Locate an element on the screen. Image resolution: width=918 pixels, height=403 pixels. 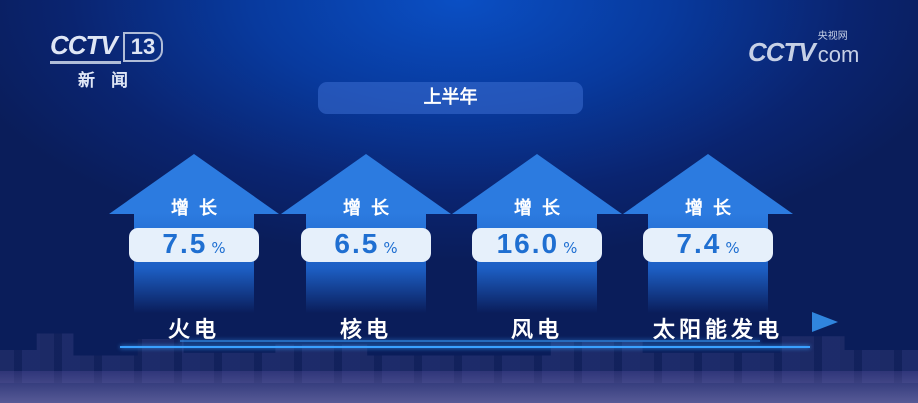
period-title: 上半年 is located at coordinates (450, 98).